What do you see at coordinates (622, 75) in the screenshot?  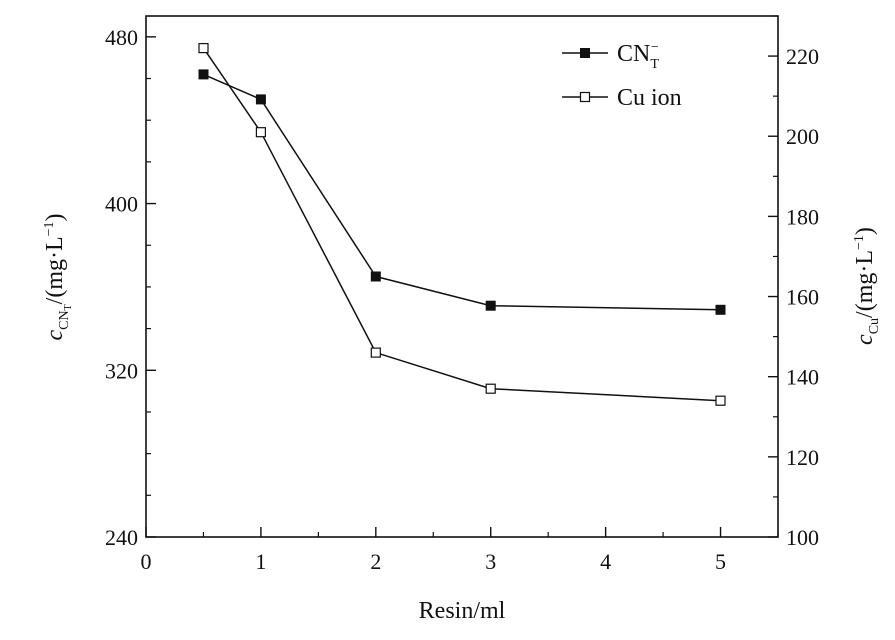 I see `legend: CNT− Cu ion` at bounding box center [622, 75].